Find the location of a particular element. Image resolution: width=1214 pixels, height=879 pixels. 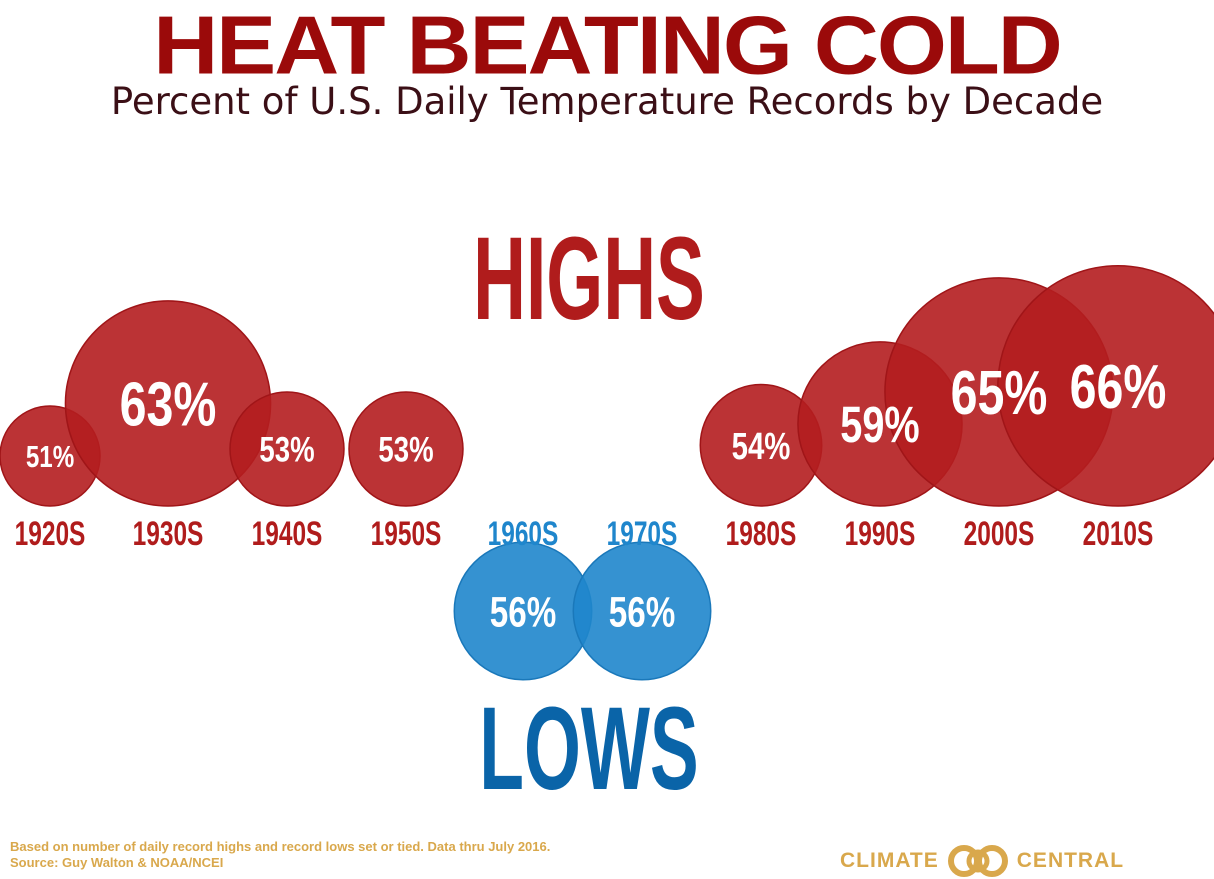

category-label-2000s: 2000S is located at coordinates (999, 534).